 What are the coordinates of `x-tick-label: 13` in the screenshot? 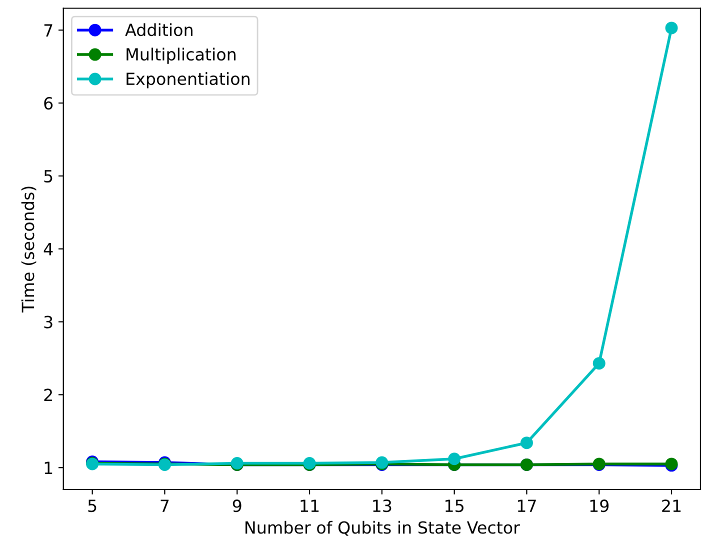 It's located at (382, 506).